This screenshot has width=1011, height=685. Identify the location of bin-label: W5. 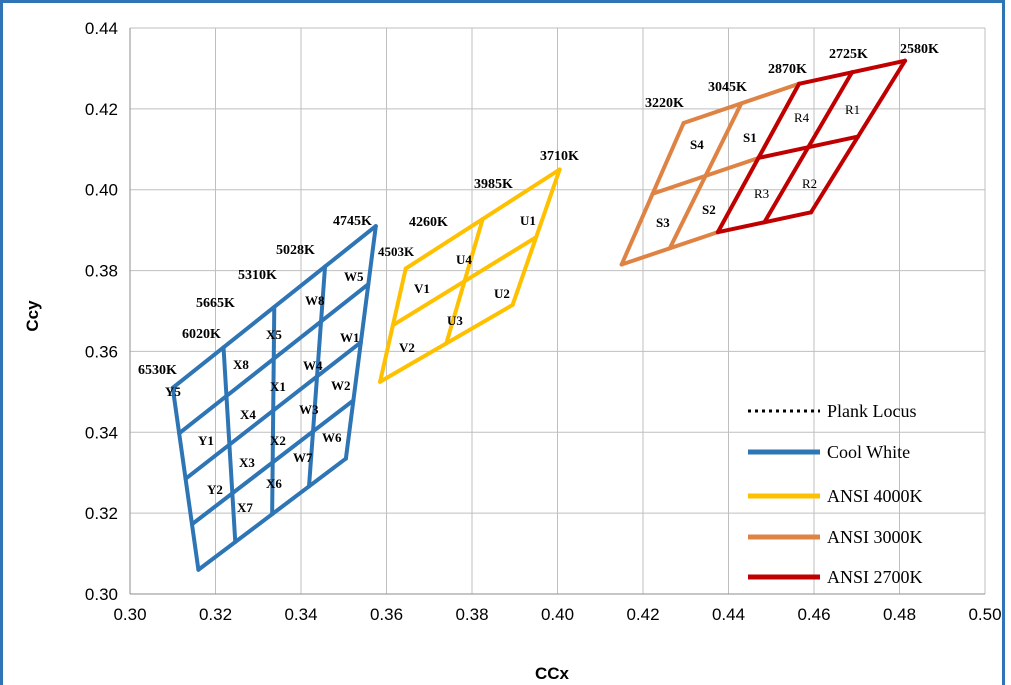
(354, 276).